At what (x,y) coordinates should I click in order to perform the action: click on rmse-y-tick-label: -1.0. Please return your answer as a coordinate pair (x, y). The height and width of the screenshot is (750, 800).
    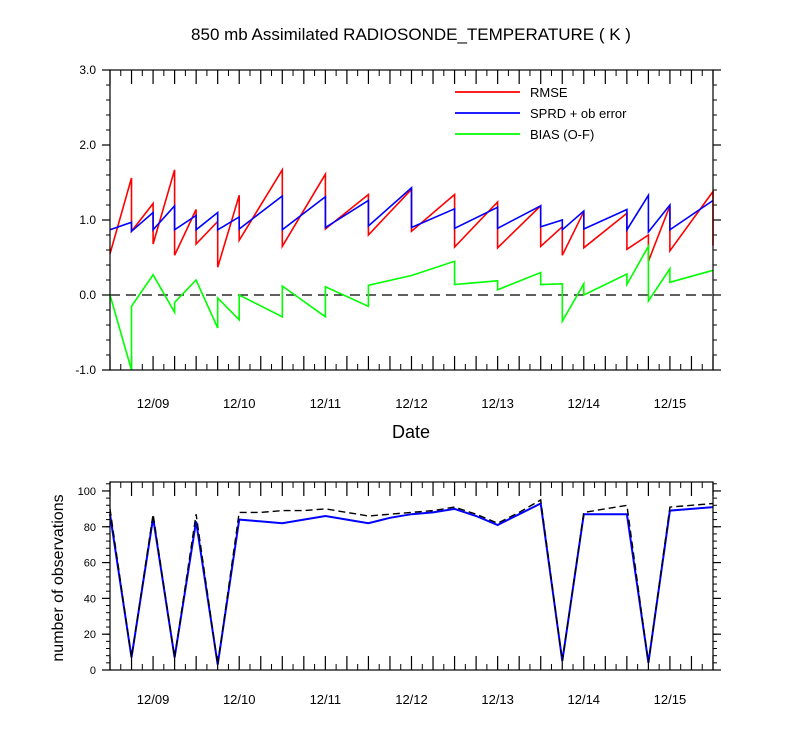
    Looking at the image, I should click on (85, 370).